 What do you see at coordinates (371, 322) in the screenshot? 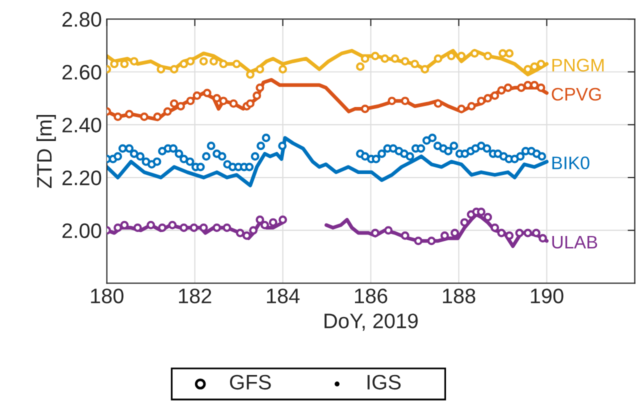
I see `x-axis-title: DoY, 2019` at bounding box center [371, 322].